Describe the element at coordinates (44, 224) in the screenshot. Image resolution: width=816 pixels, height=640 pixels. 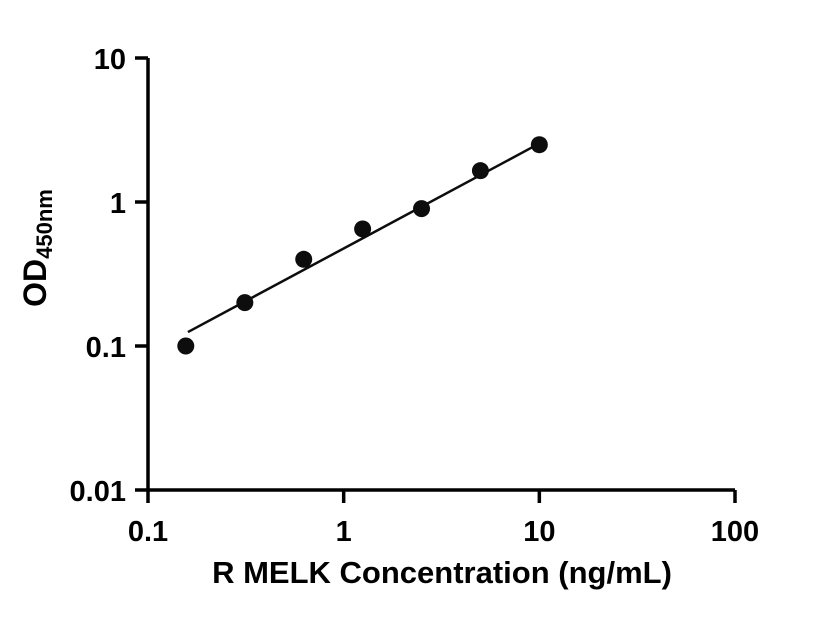
I see `y-axis-title-subscript: 450nm` at that location.